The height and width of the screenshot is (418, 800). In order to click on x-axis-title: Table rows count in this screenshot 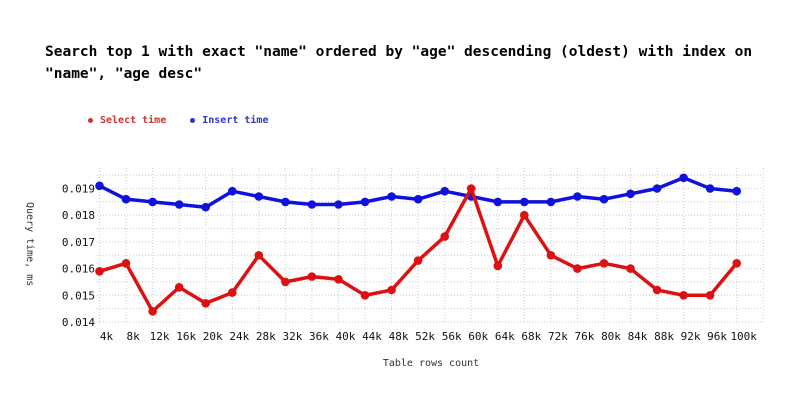, I will do `click(431, 363)`.